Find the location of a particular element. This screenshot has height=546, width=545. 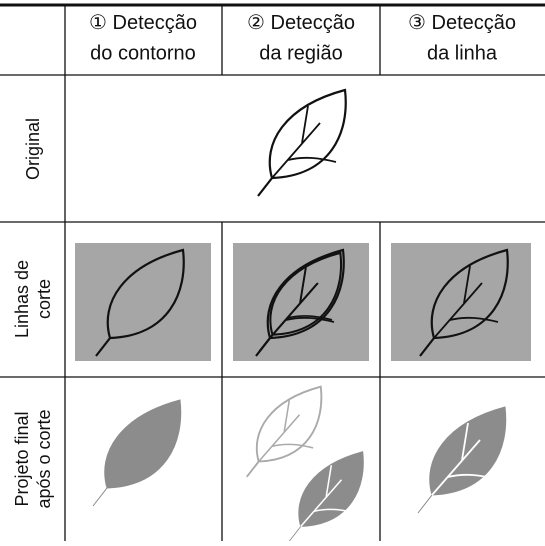

column-header: da região is located at coordinates (300, 53).